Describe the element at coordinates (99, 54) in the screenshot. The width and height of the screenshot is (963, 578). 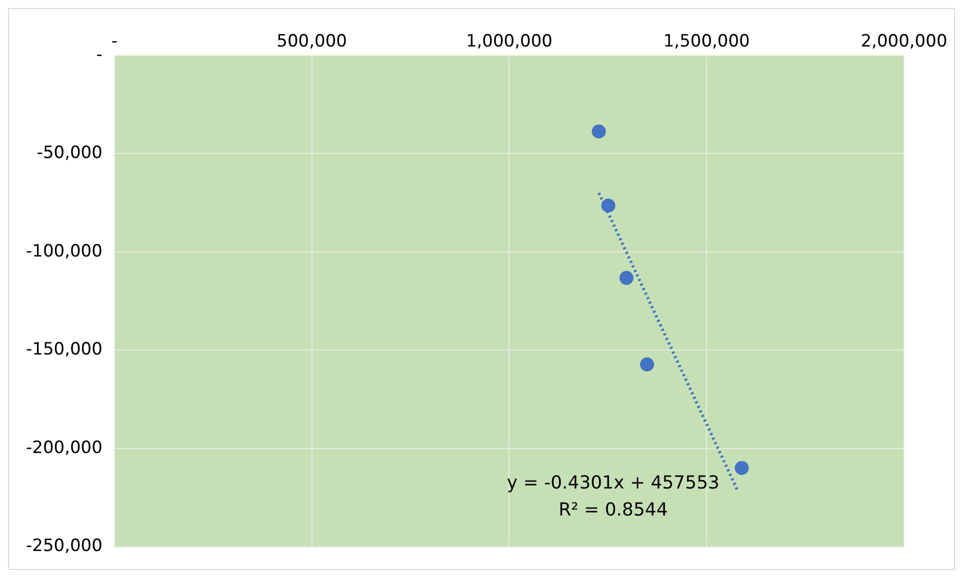
I see `y-tick-label: -` at that location.